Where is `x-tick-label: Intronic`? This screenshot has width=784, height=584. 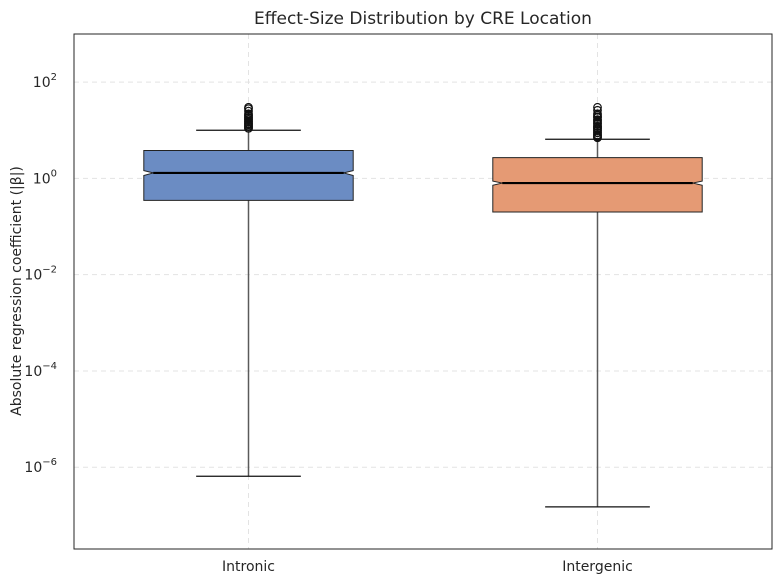
x-tick-label: Intronic is located at coordinates (248, 567).